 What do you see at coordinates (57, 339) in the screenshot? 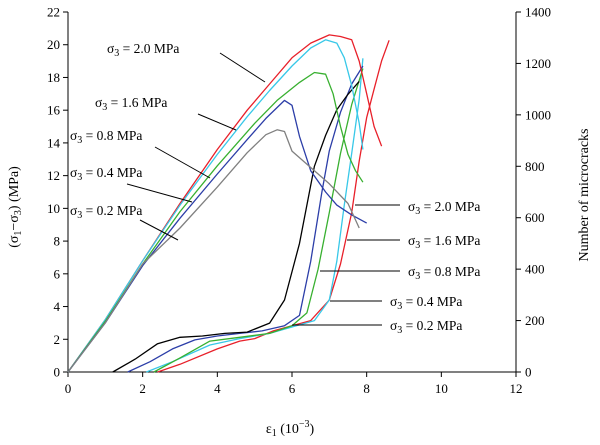
I see `y-left-tick-label: 2` at bounding box center [57, 339].